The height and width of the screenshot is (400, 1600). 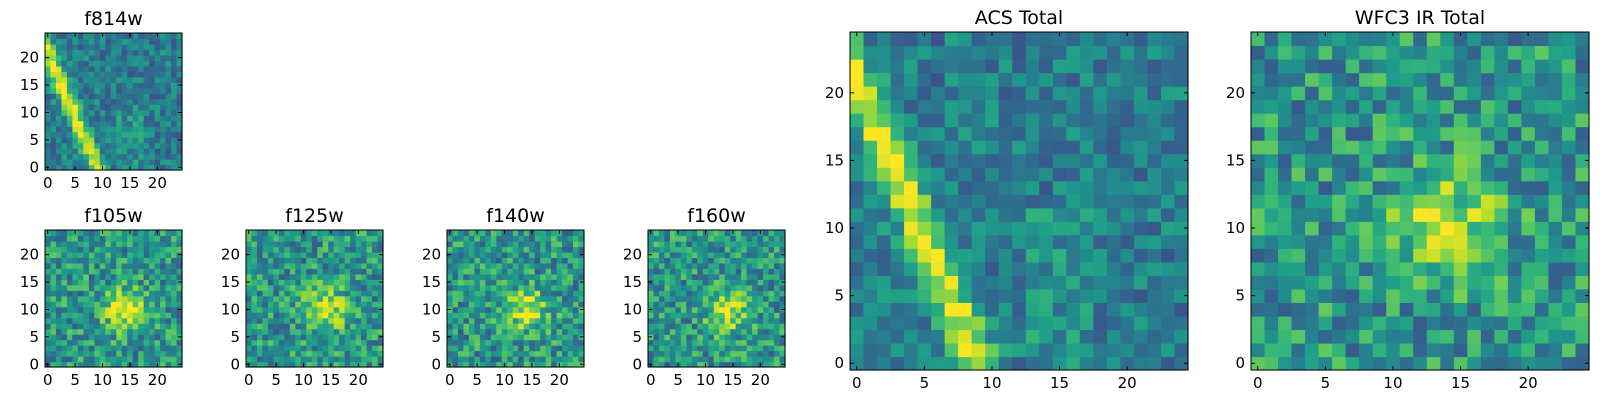 I want to click on y-tick-label: 15, so click(x=29, y=85).